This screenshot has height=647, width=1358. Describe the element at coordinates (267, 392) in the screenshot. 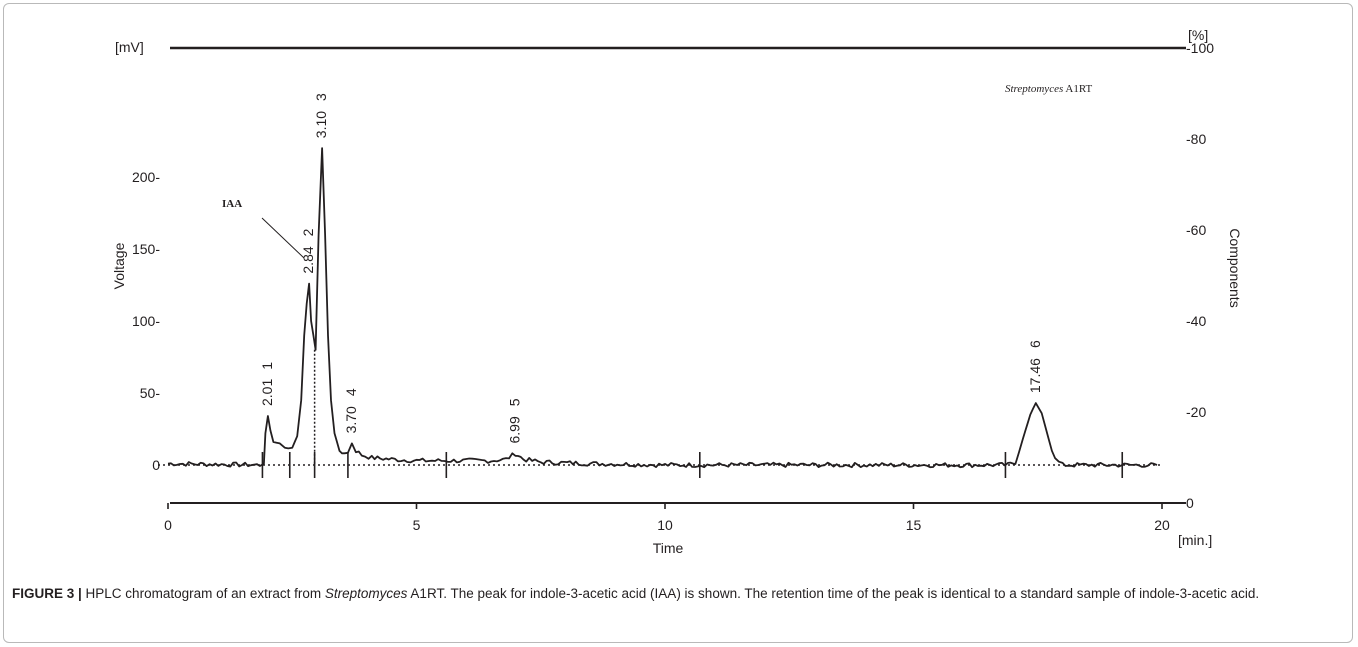

I see `peak-time: 2.01` at that location.